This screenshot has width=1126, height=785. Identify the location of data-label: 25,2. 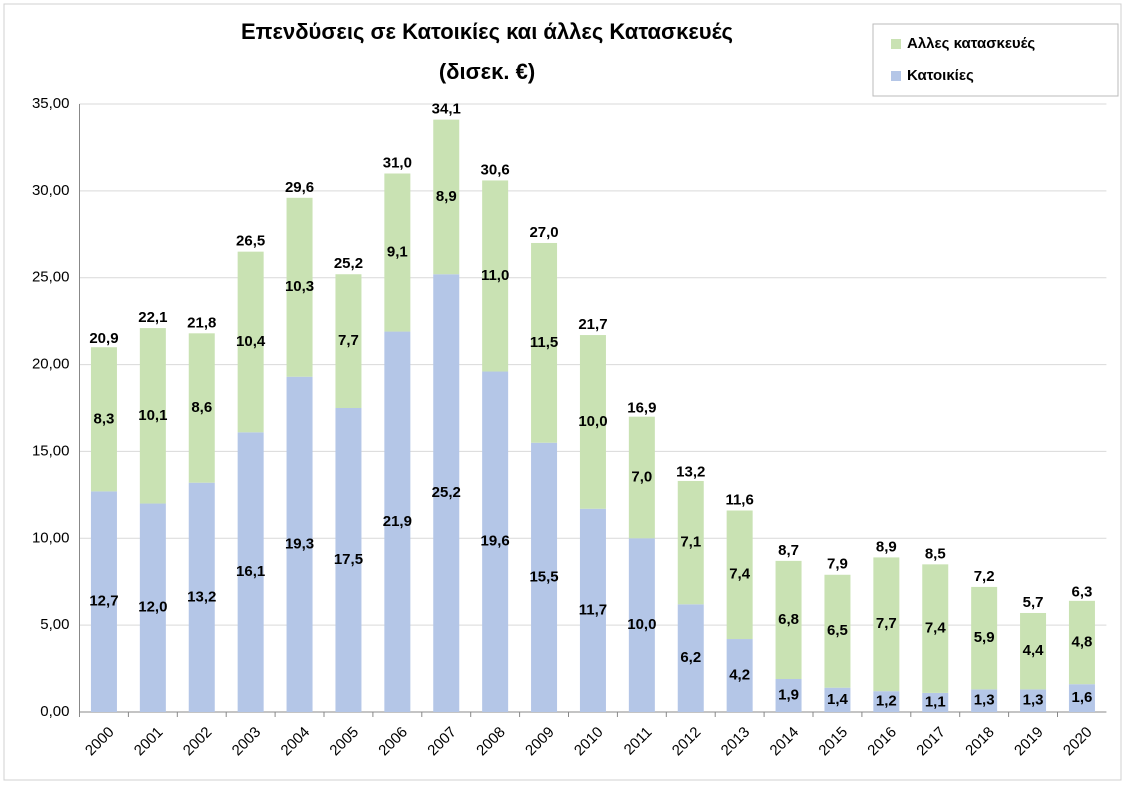
(446, 492).